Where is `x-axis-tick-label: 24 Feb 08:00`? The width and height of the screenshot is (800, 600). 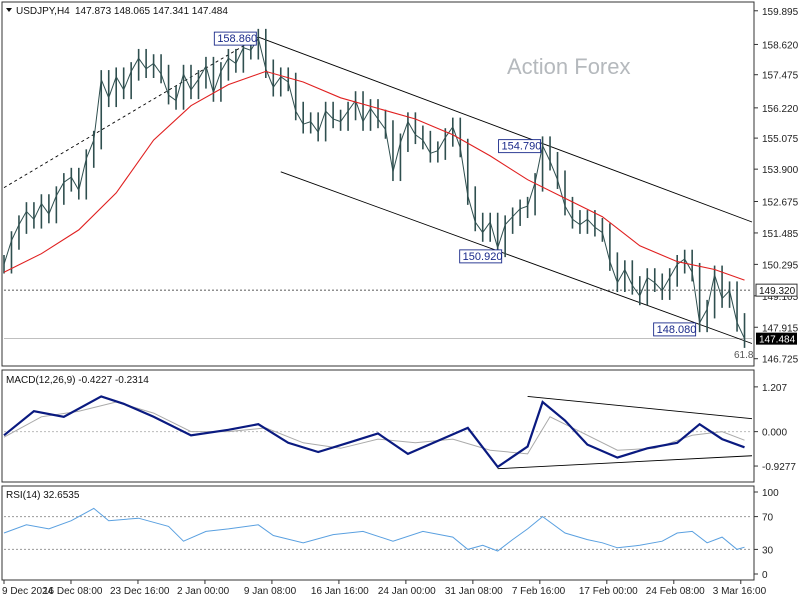 x-axis-tick-label: 24 Feb 08:00 is located at coordinates (675, 591).